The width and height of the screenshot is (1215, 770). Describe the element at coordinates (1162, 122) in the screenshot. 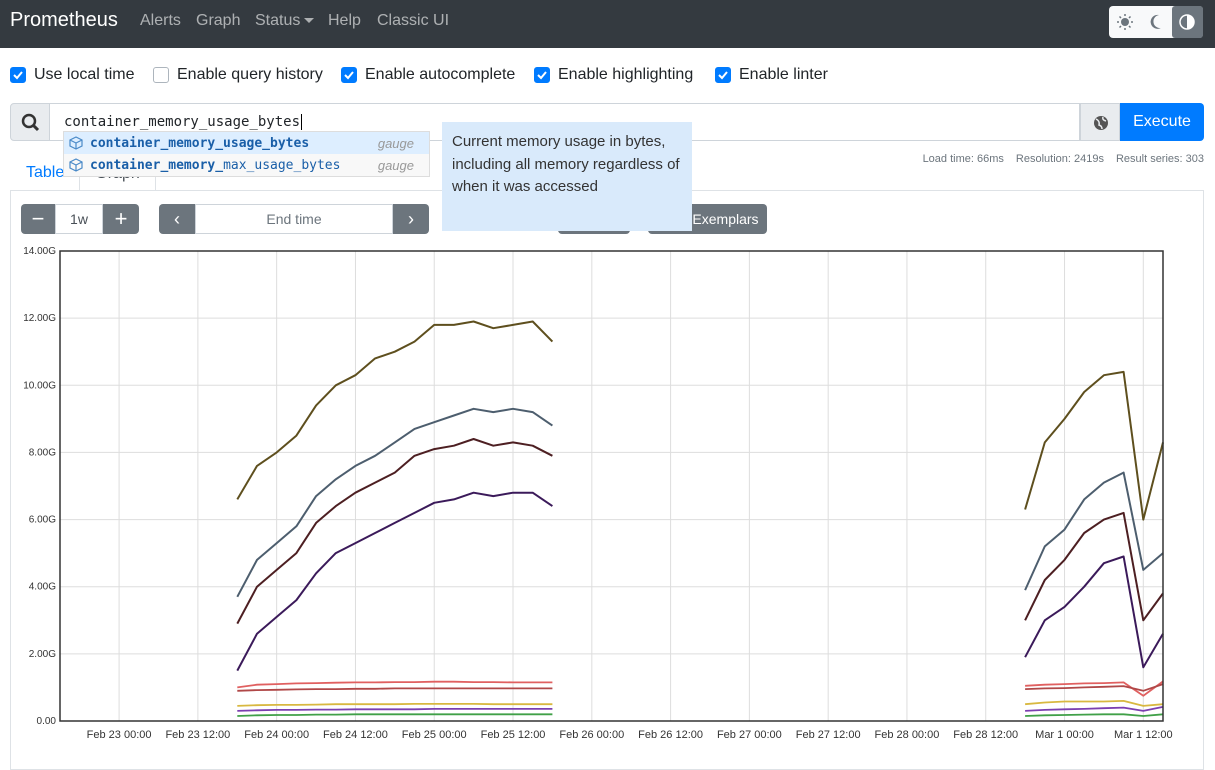

I see `execute-button: Execute` at that location.